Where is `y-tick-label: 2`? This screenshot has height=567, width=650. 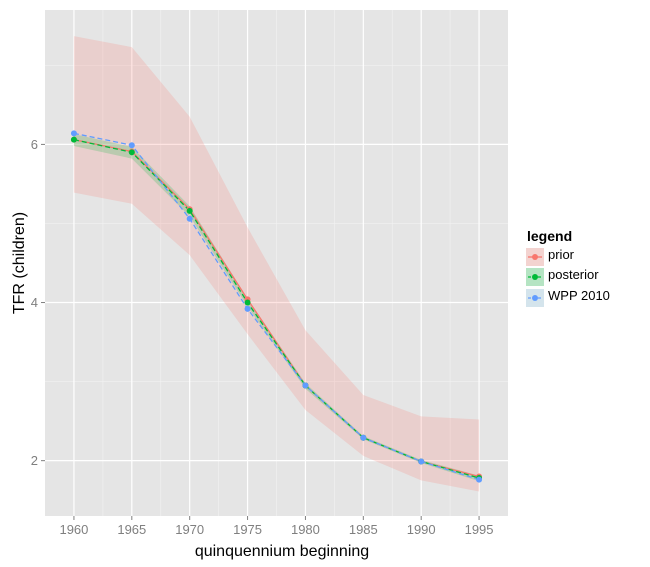 y-tick-label: 2 is located at coordinates (34, 460).